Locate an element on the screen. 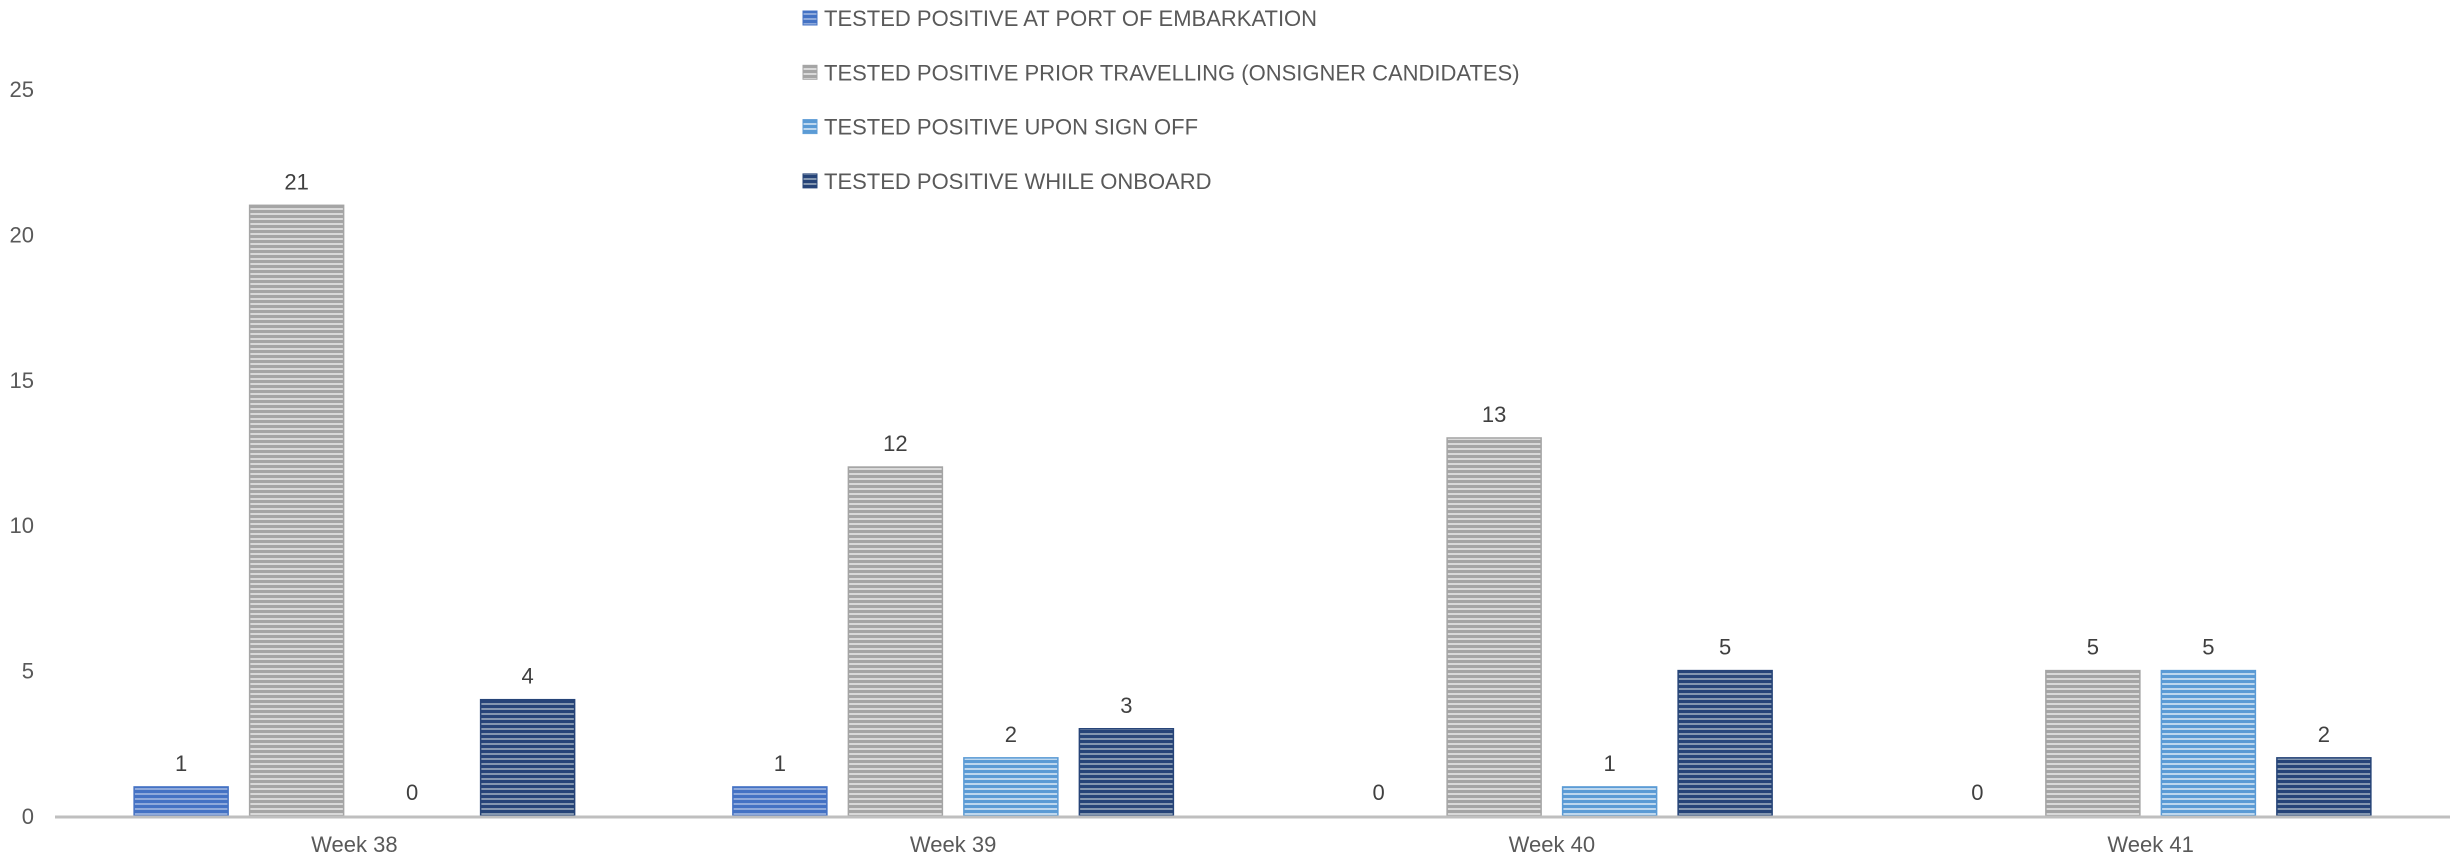  data-label: 3 is located at coordinates (1126, 705).